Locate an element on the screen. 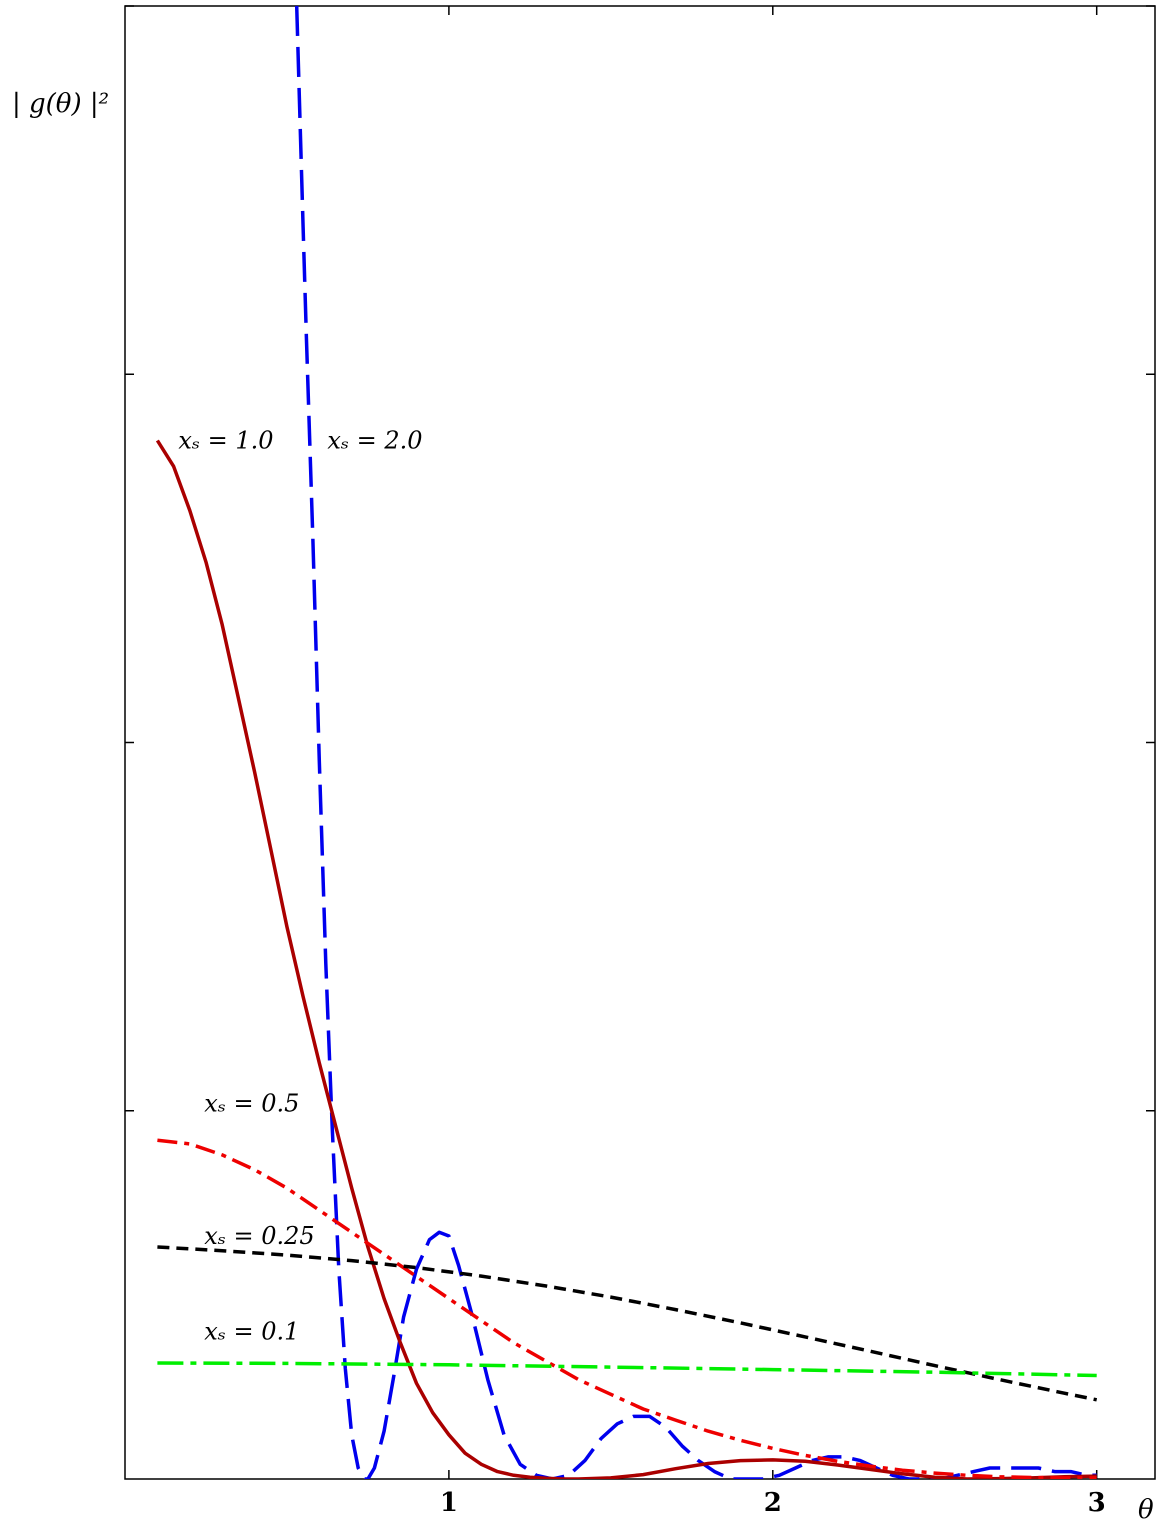 The width and height of the screenshot is (1160, 1528). x-axis-label: θ is located at coordinates (1146, 1510).